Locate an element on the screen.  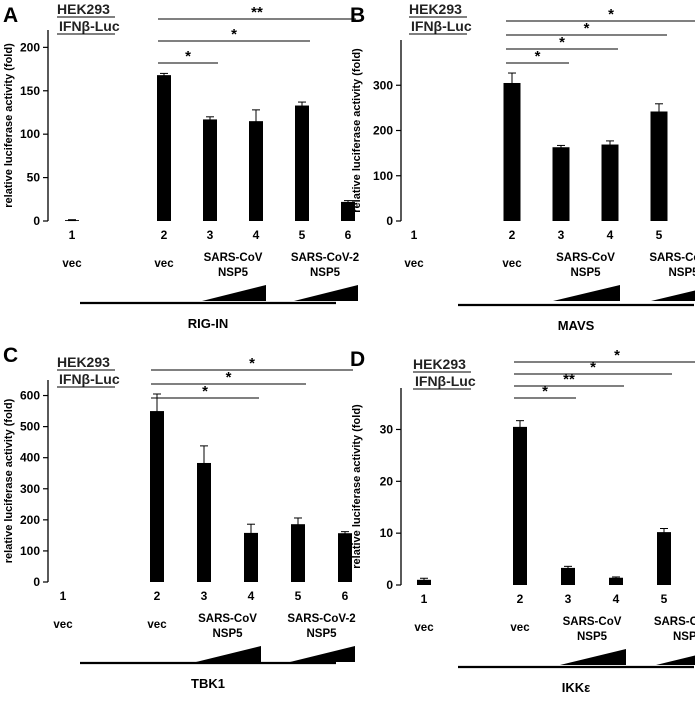
significance-marker: ** is located at coordinates (257, 12).